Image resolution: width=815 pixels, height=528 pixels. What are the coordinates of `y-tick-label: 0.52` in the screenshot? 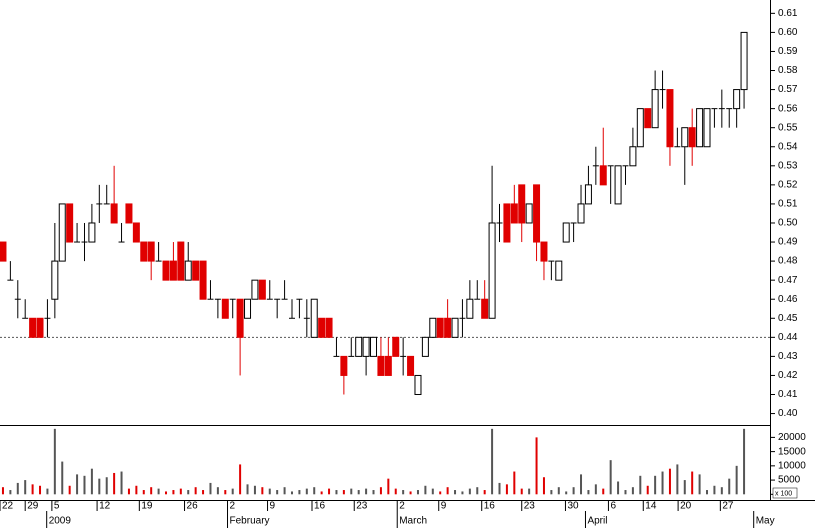 It's located at (788, 185).